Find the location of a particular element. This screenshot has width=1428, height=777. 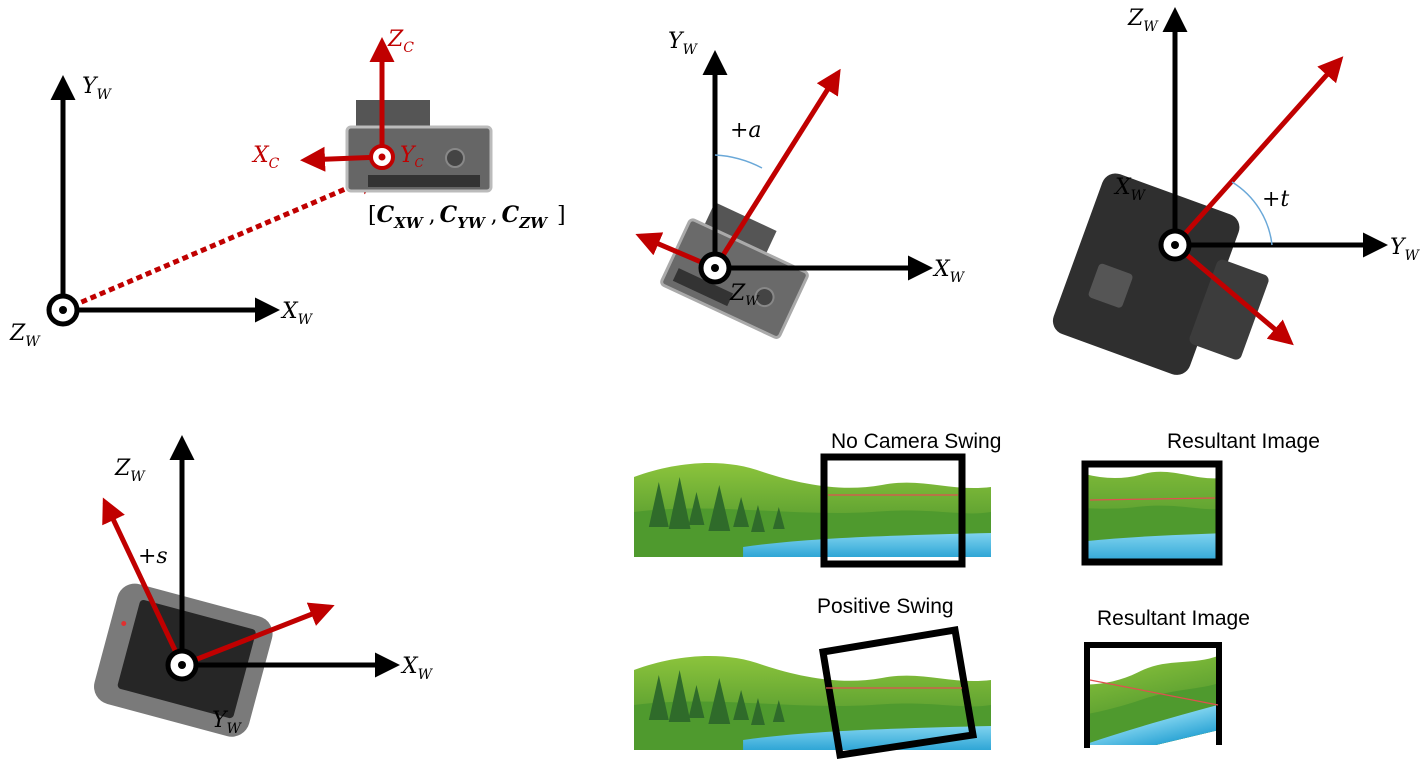

swing-angle-label: +s is located at coordinates (153, 556).